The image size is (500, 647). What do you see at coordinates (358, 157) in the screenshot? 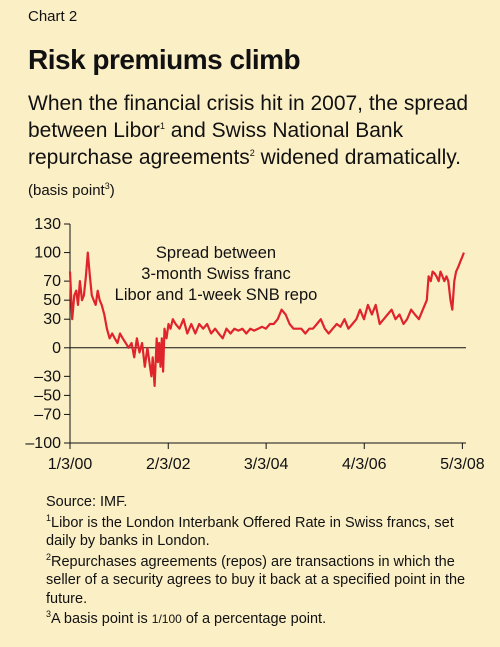
I see `subtitle-part-c: widened dramatically.` at bounding box center [358, 157].